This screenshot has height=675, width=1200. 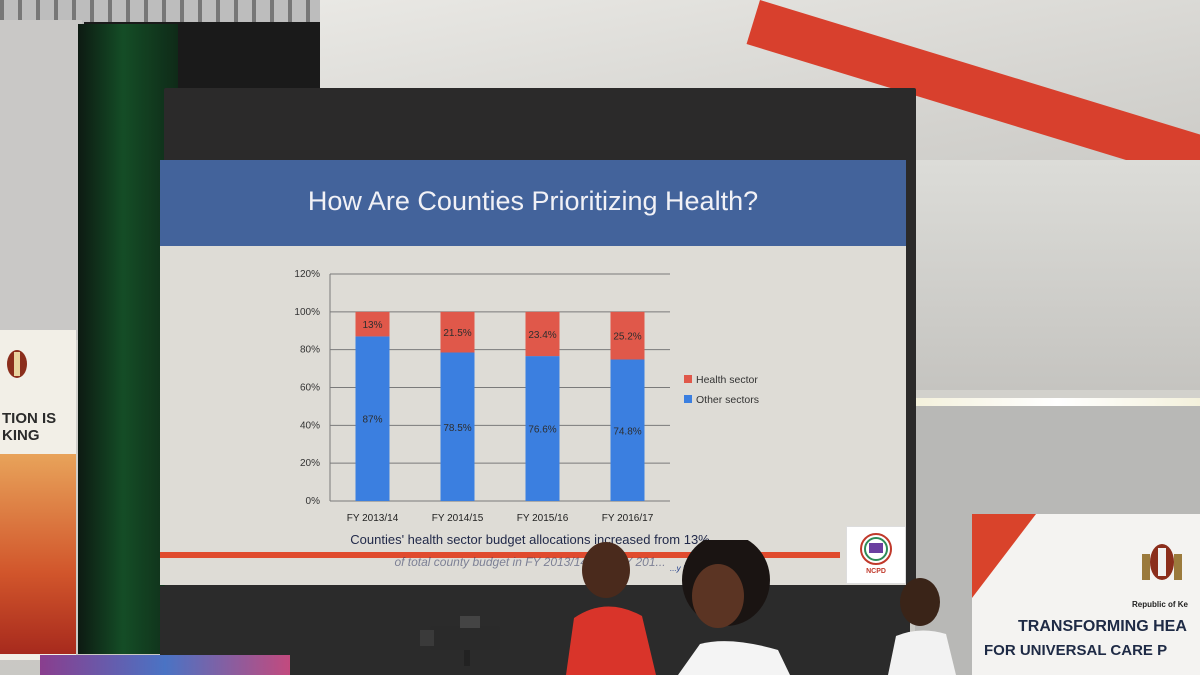 What do you see at coordinates (313, 501) in the screenshot?
I see `y-tick-label: 0%` at bounding box center [313, 501].